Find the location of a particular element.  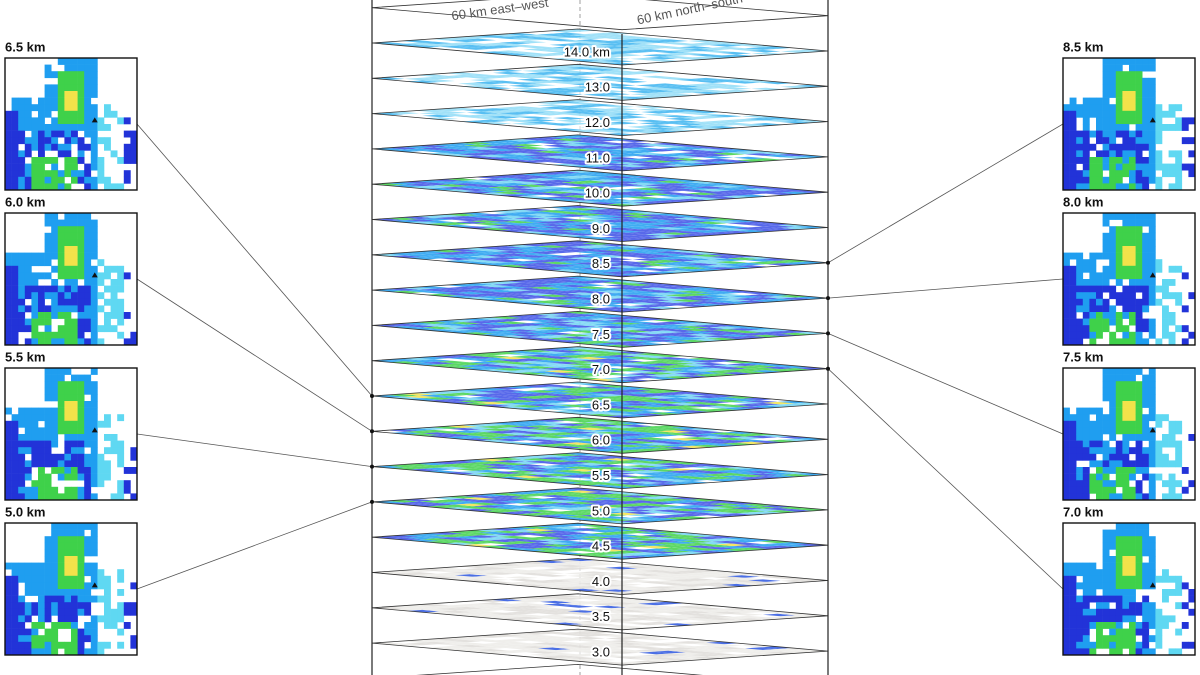

panel-title: 6.0 km is located at coordinates (25, 201).